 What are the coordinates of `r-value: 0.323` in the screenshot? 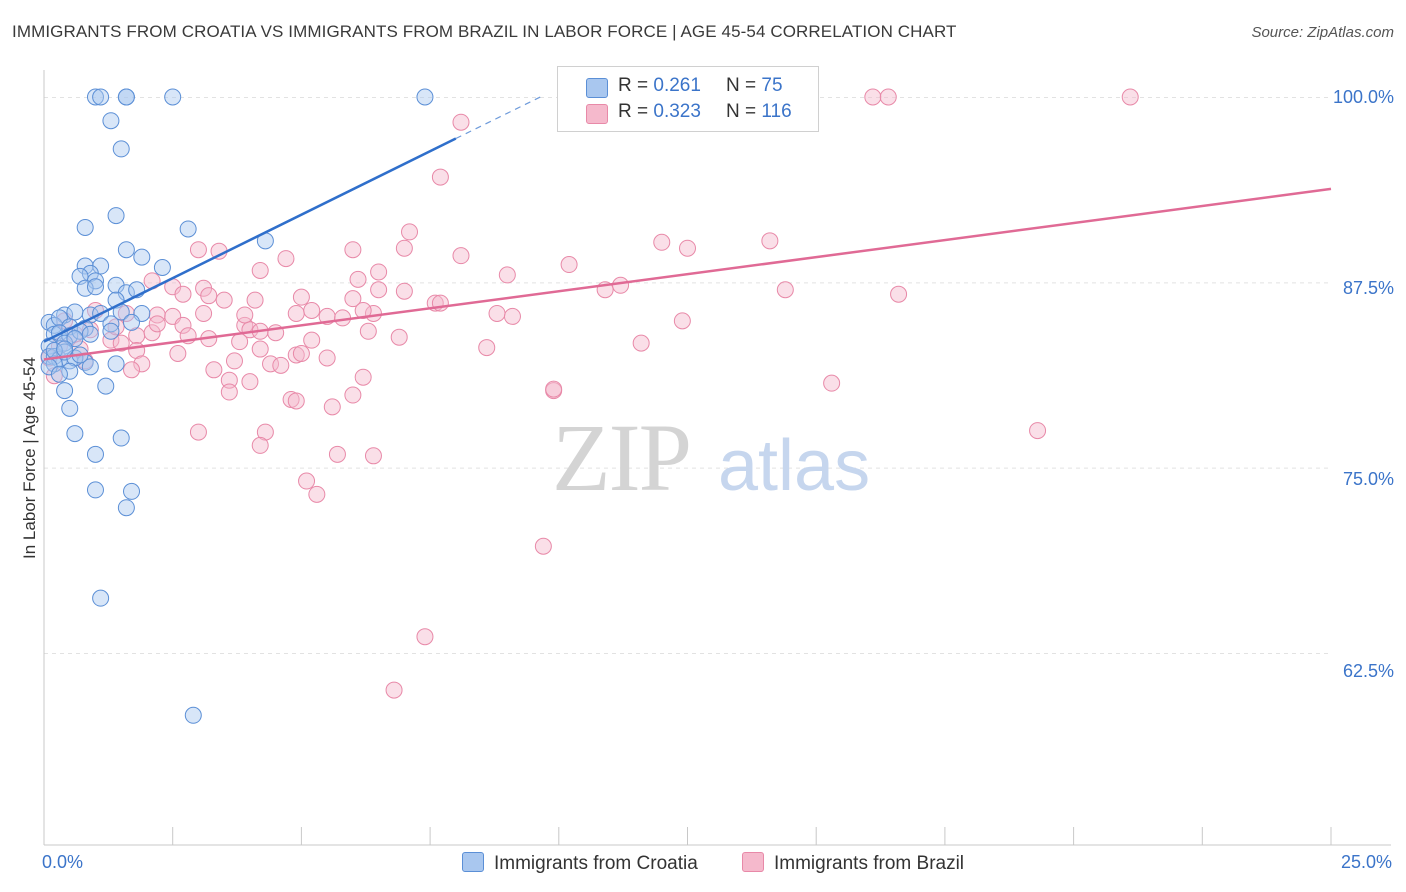 It's located at (677, 111).